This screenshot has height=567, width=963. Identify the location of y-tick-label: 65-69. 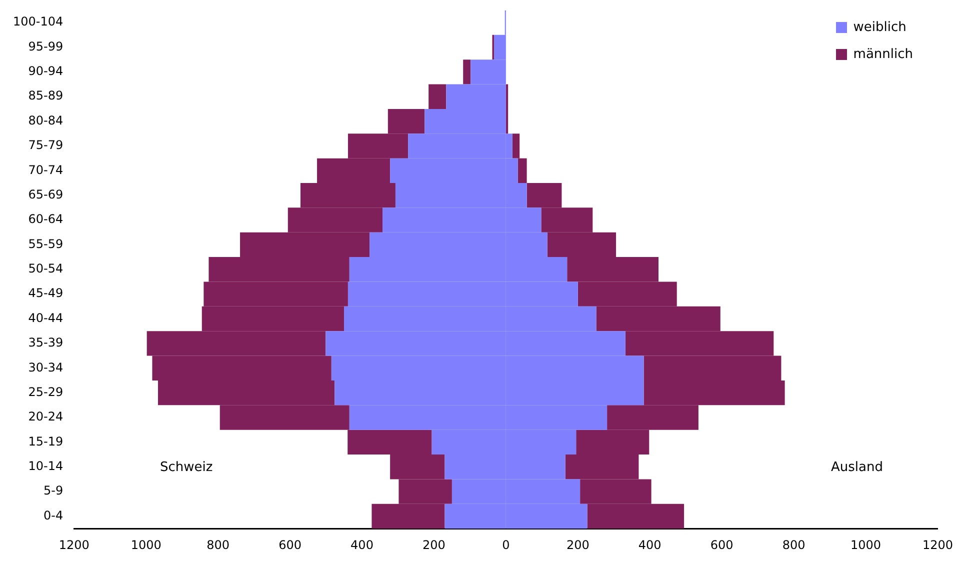
(46, 194).